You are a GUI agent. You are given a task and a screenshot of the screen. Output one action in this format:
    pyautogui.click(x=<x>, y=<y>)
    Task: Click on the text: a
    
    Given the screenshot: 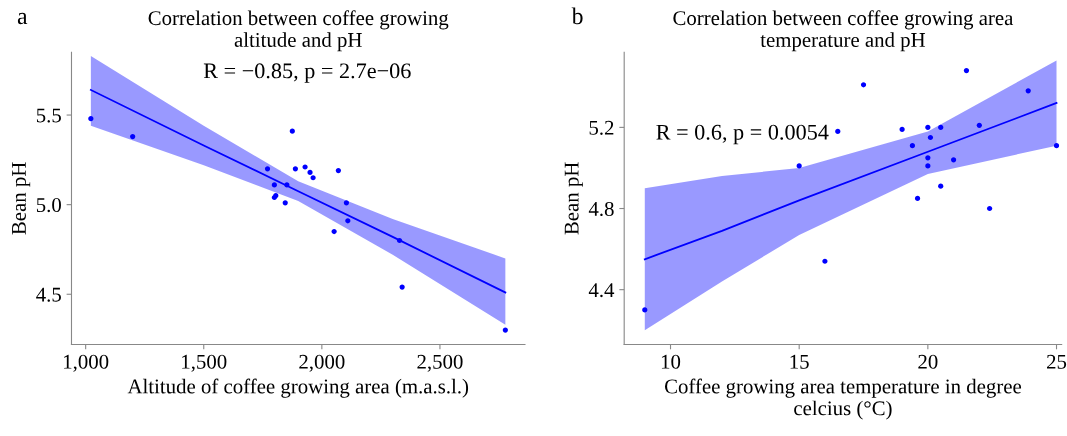 What is the action you would take?
    pyautogui.click(x=22, y=18)
    